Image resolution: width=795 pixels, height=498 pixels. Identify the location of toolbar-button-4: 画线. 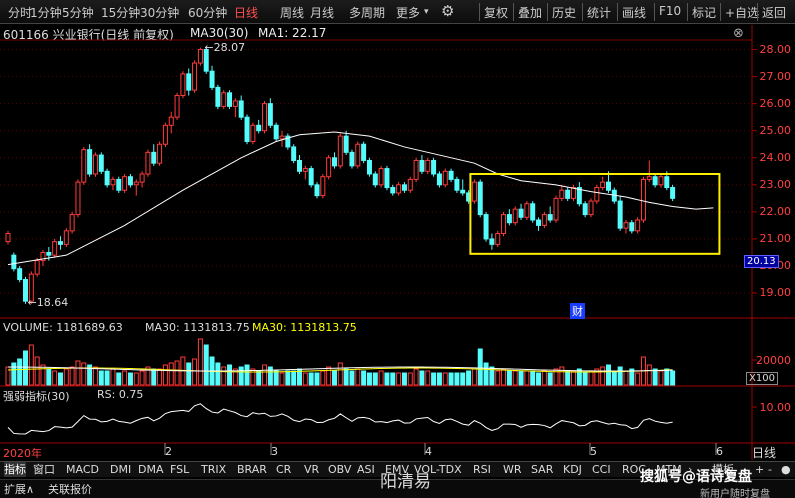
(634, 13).